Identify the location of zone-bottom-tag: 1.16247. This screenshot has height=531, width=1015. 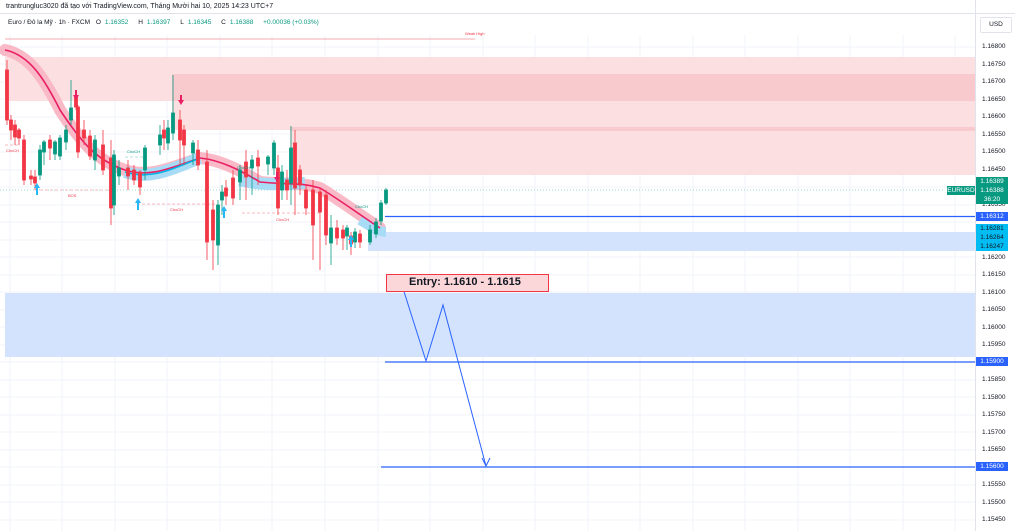
(992, 246).